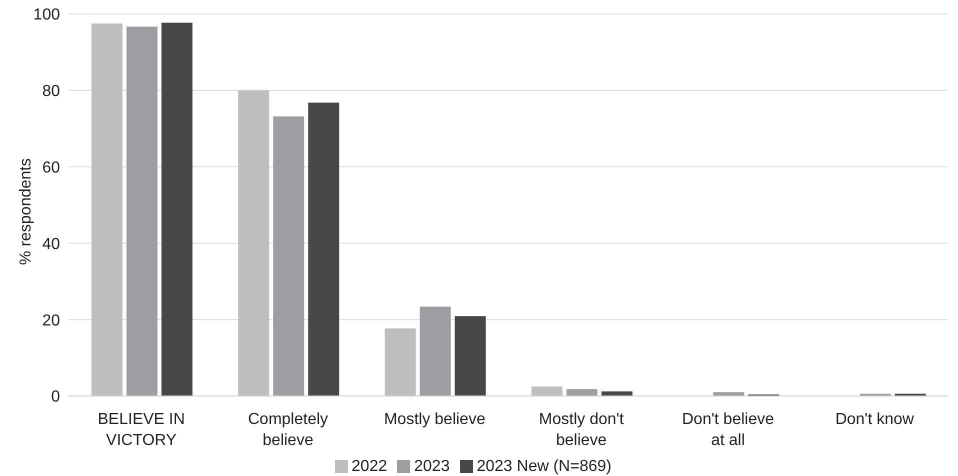 Image resolution: width=958 pixels, height=476 pixels. I want to click on legend-label: 2022, so click(370, 466).